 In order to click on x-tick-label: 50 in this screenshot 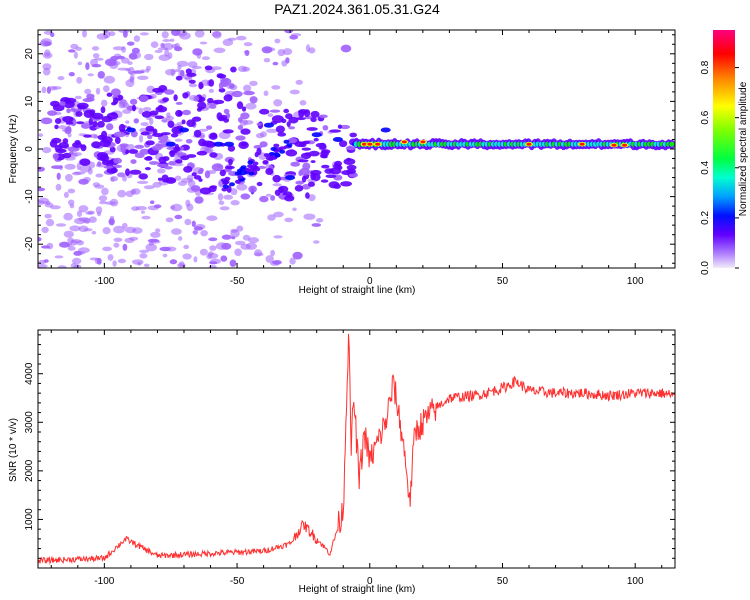, I will do `click(503, 281)`.